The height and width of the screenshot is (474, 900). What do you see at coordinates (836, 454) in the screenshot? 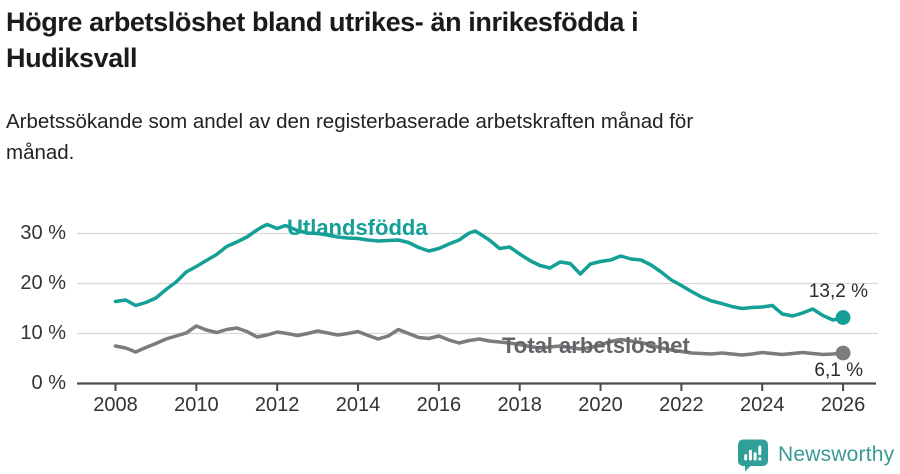
I see `newsworthy-logo-text: Newsworthy` at bounding box center [836, 454].